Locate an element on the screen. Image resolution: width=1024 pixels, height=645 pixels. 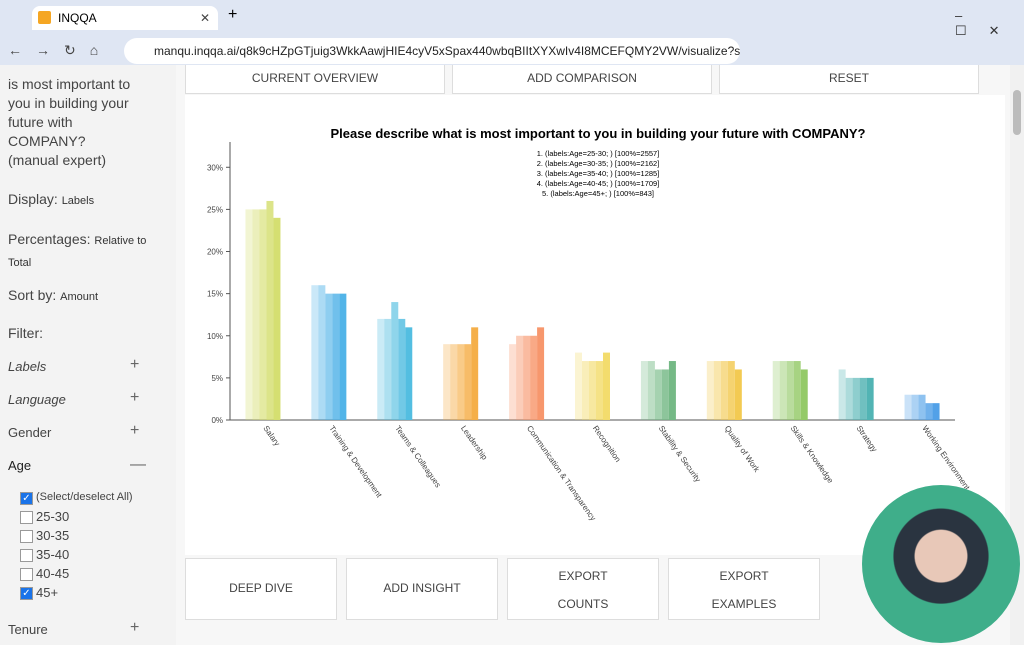
action-button: EXPORT EXAMPLES is located at coordinates (744, 589).